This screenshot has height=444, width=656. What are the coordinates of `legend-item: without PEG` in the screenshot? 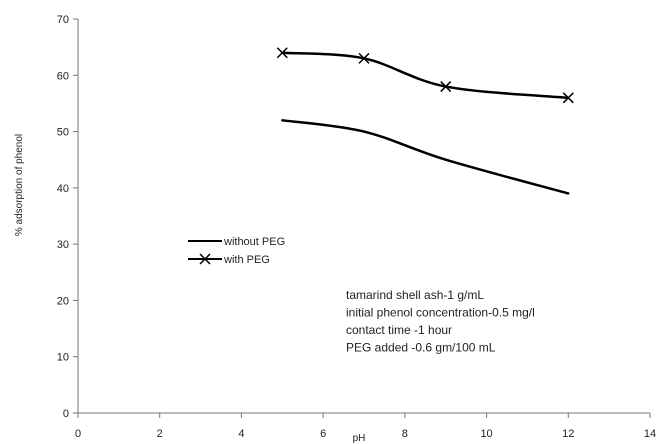 It's located at (236, 242).